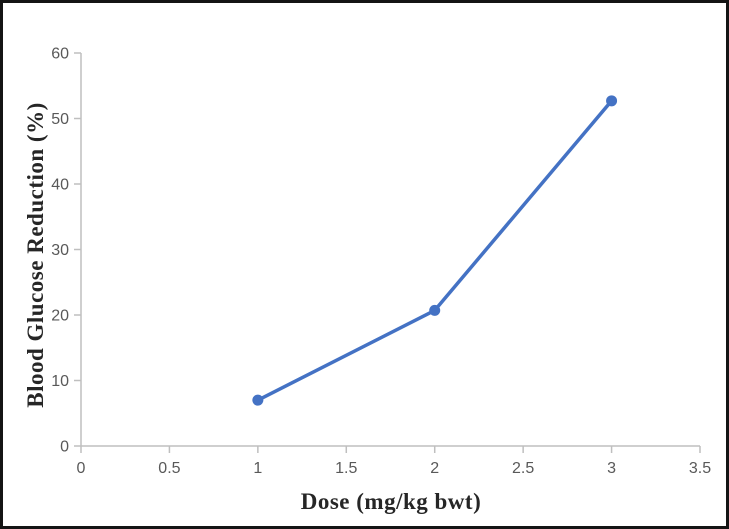  I want to click on y-tick-label: 60, so click(60, 54).